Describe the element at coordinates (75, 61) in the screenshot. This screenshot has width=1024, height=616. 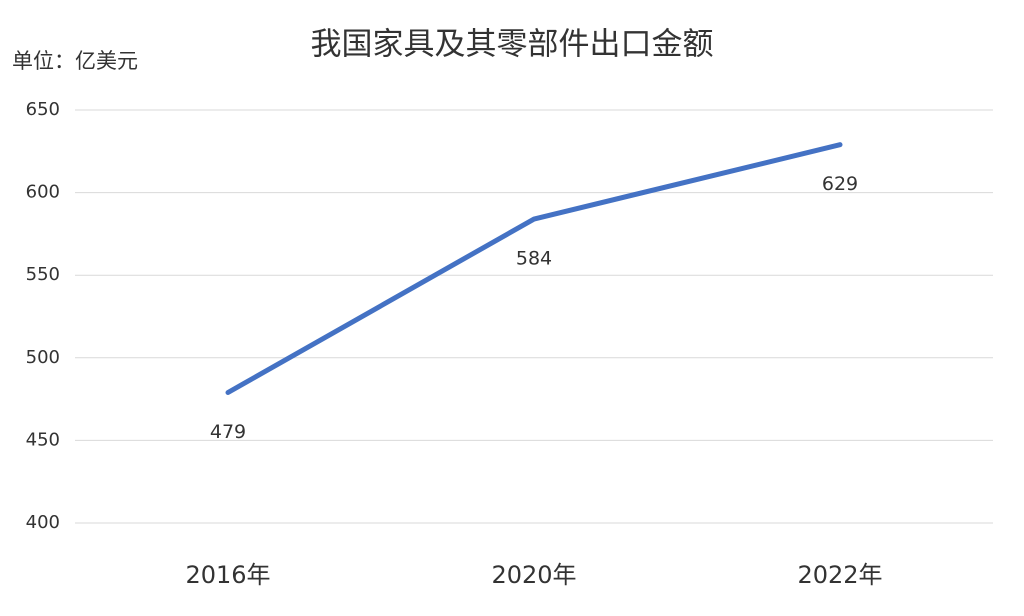
I see `y-axis-label: 单位：亿美元` at that location.